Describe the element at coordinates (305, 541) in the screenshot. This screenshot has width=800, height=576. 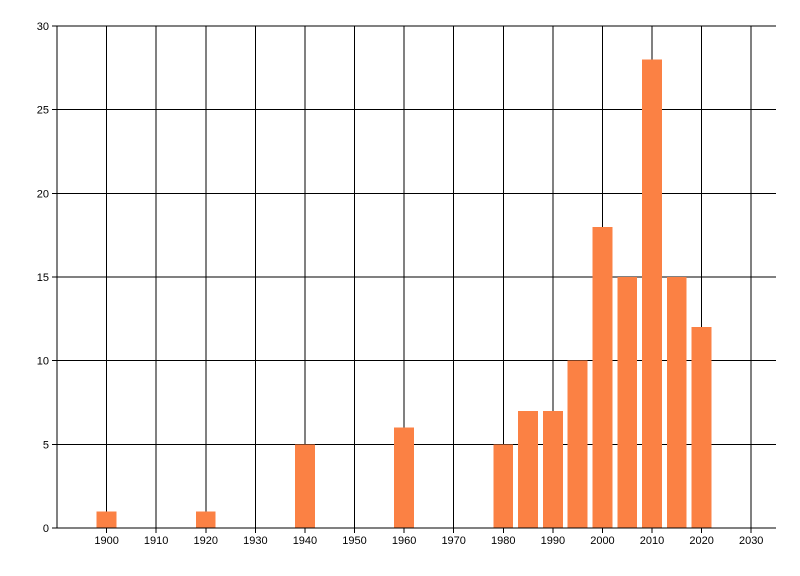
I see `x-tick-label-1940: 1940` at that location.